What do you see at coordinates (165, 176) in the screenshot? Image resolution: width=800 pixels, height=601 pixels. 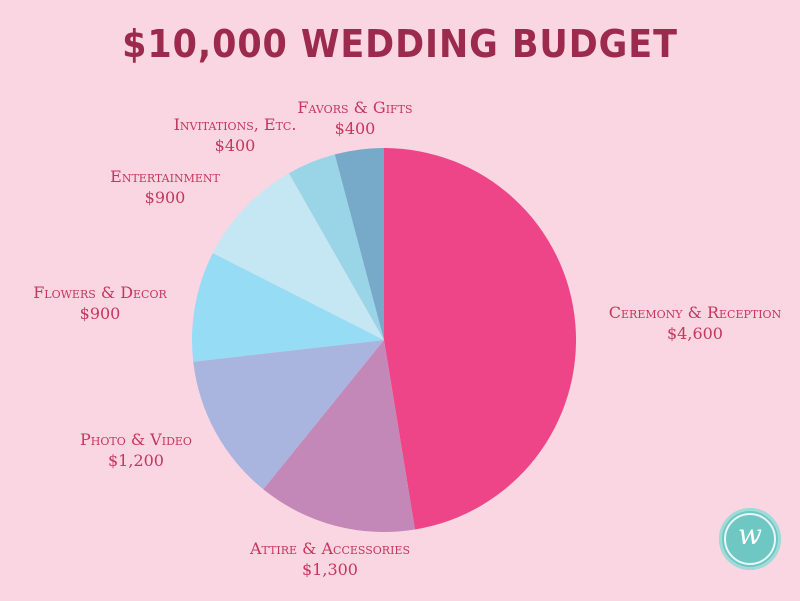 I see `slice-name: Entertainment` at bounding box center [165, 176].